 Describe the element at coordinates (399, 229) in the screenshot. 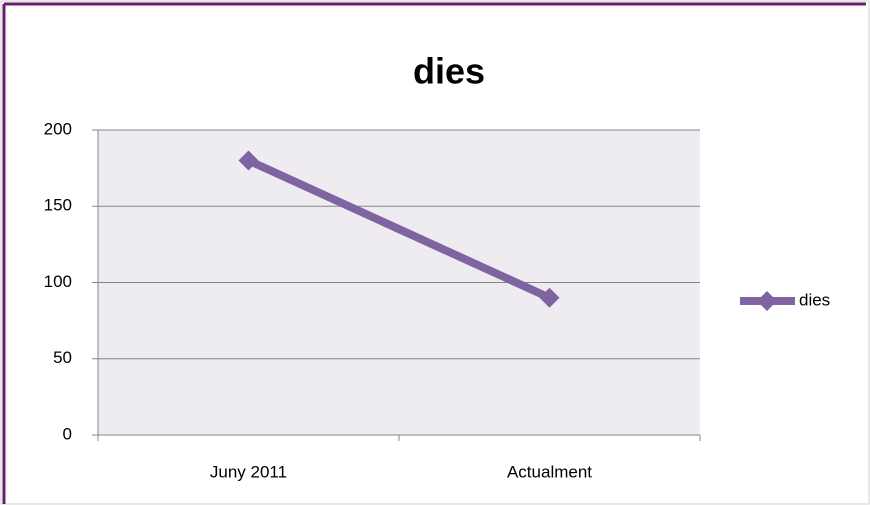

I see `line` at that location.